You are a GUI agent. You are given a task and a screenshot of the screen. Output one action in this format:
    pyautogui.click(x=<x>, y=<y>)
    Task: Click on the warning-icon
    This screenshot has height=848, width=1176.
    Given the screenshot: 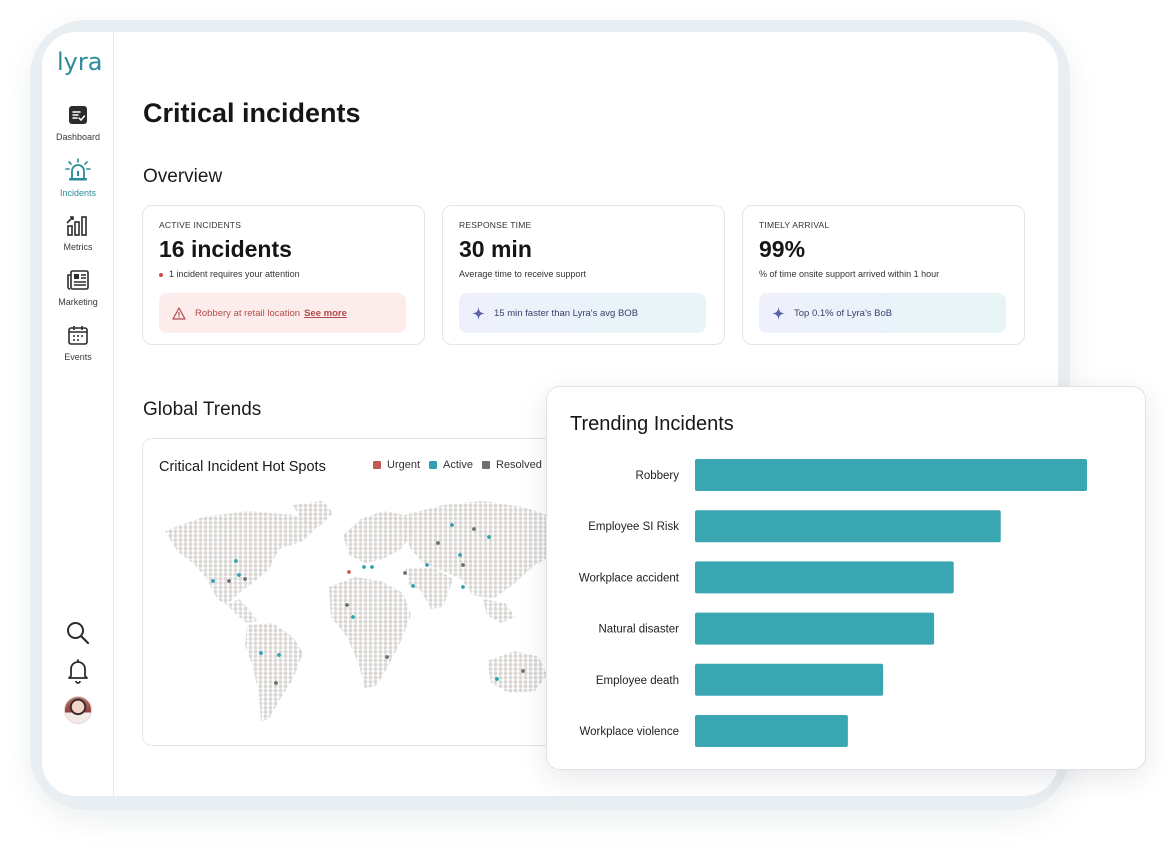 What is the action you would take?
    pyautogui.click(x=179, y=313)
    